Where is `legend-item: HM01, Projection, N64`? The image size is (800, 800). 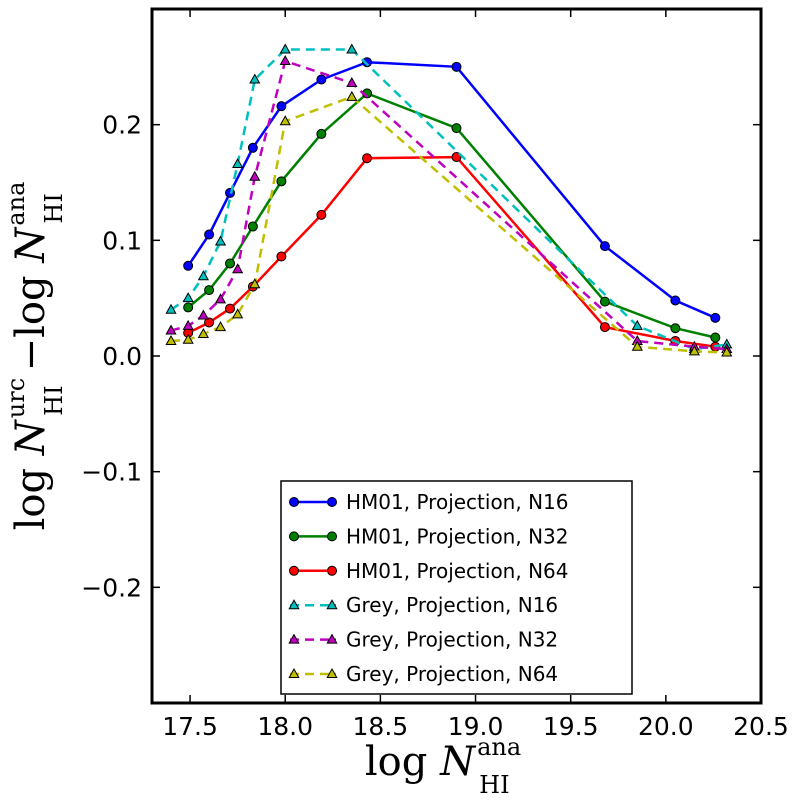 legend-item: HM01, Projection, N64 is located at coordinates (428, 571).